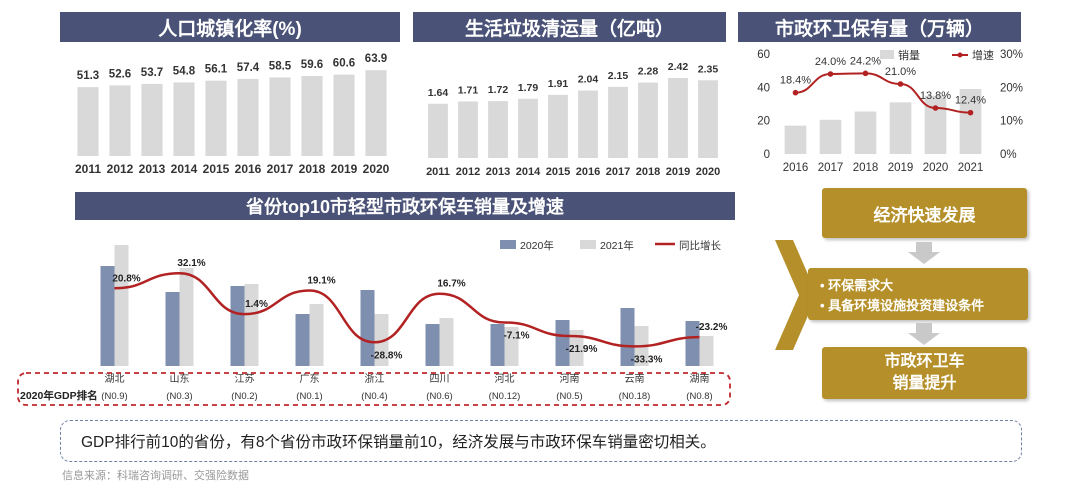 This screenshot has height=492, width=1080. What do you see at coordinates (924, 373) in the screenshot?
I see `flow-sales-box: 市政环卫车 销量提升` at bounding box center [924, 373].